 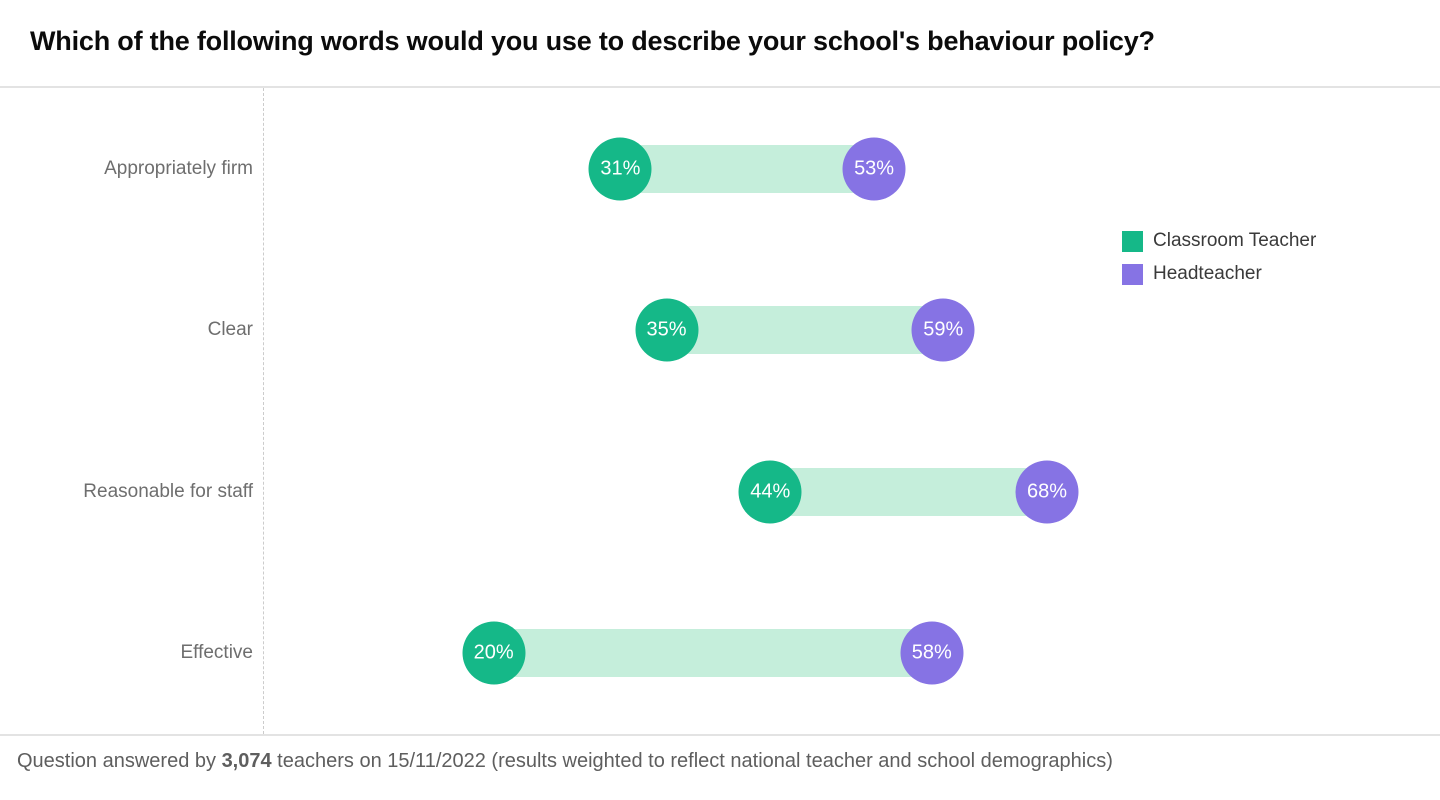 What do you see at coordinates (1132, 274) in the screenshot?
I see `legend-swatch-headteacher` at bounding box center [1132, 274].